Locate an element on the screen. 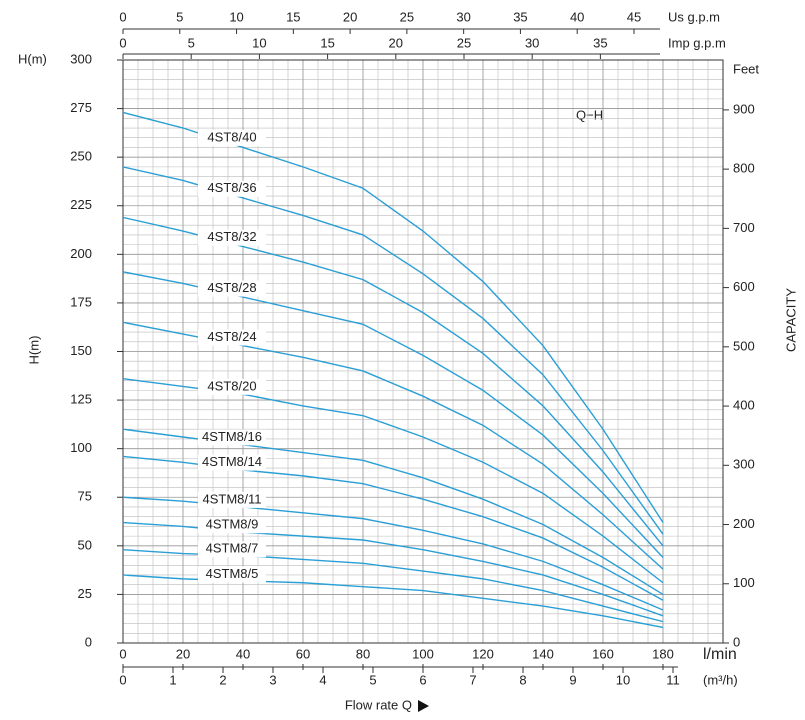 The height and width of the screenshot is (720, 805). x-unit: l/min is located at coordinates (720, 654).